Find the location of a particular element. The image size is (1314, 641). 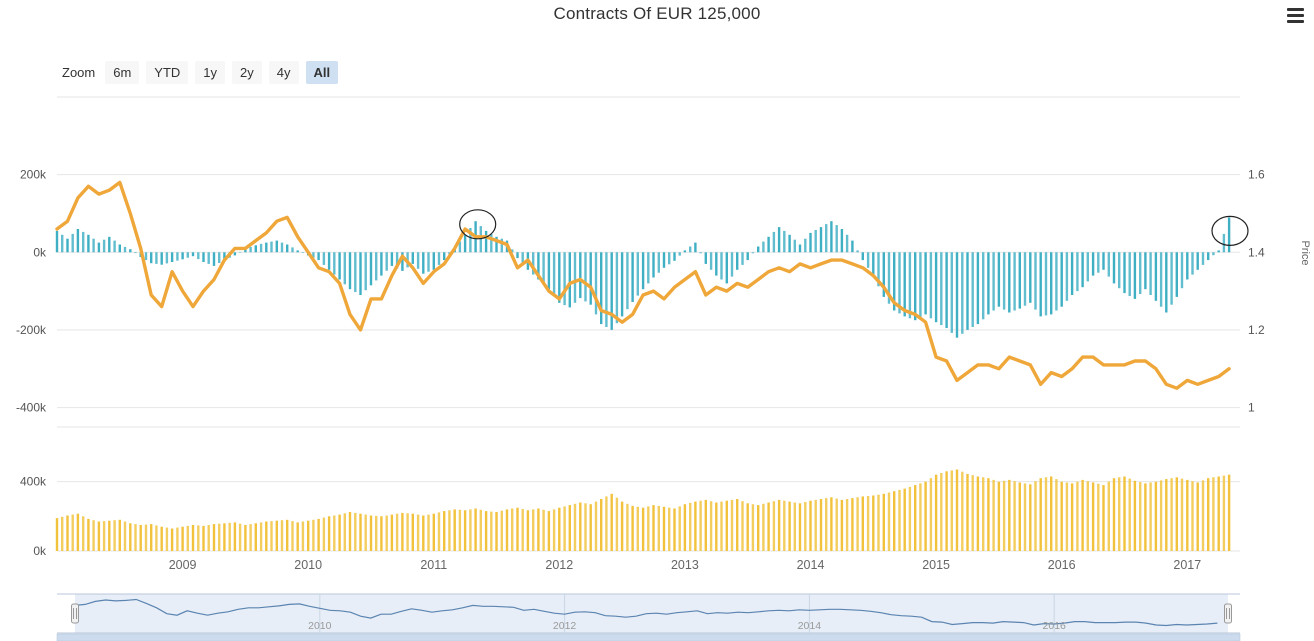

svg-text: 2011 is located at coordinates (433, 565).